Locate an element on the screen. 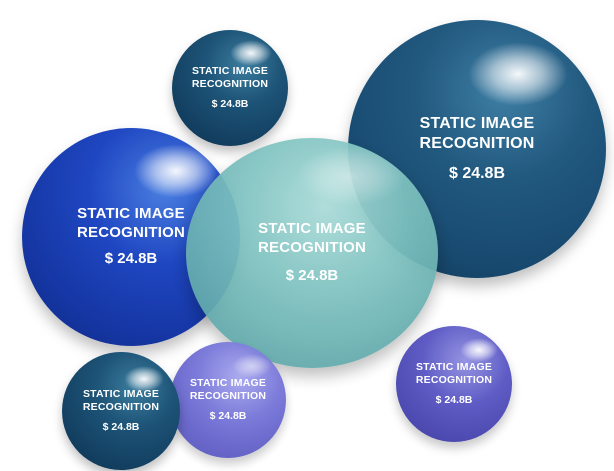 Image resolution: width=614 pixels, height=471 pixels. bubble-bottom-middle: STATIC IMAGE RECOGNITION $ 24.8B is located at coordinates (228, 400).